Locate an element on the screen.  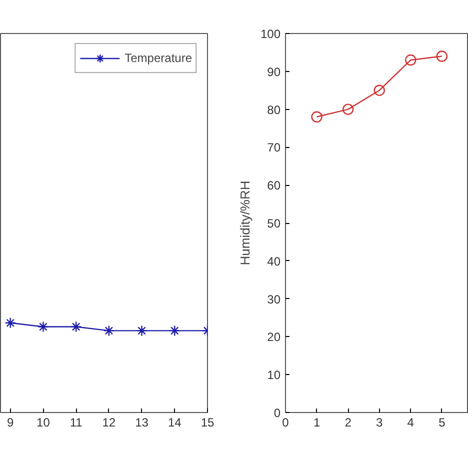
x-tick-label: 10 is located at coordinates (43, 423).